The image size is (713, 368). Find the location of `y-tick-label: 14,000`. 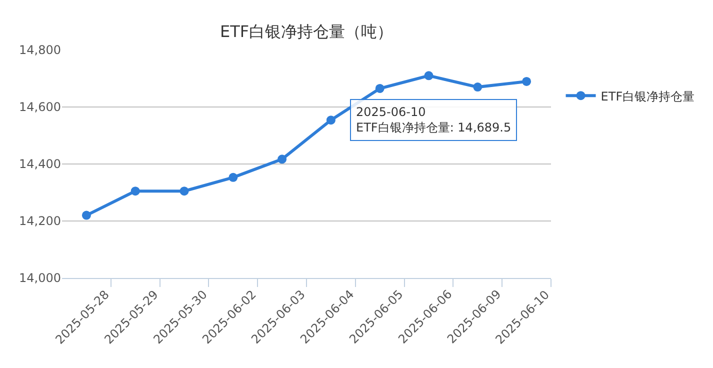

y-tick-label: 14,000 is located at coordinates (40, 278).